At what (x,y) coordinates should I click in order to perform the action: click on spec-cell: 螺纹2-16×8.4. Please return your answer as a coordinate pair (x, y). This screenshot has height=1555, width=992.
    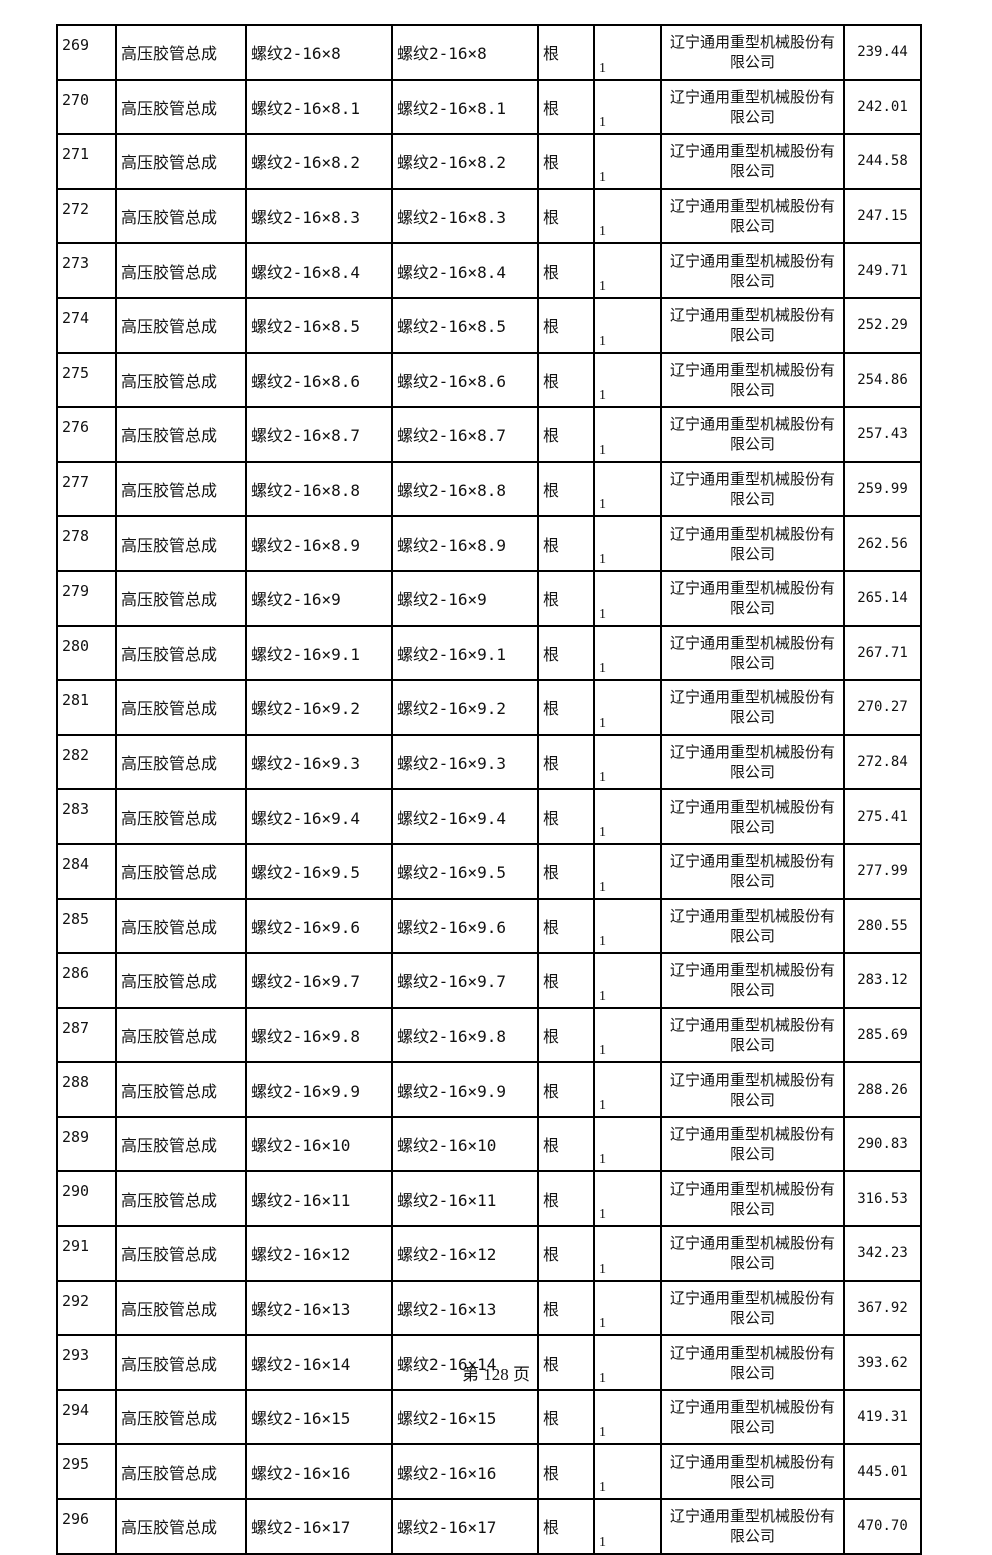
    Looking at the image, I should click on (319, 270).